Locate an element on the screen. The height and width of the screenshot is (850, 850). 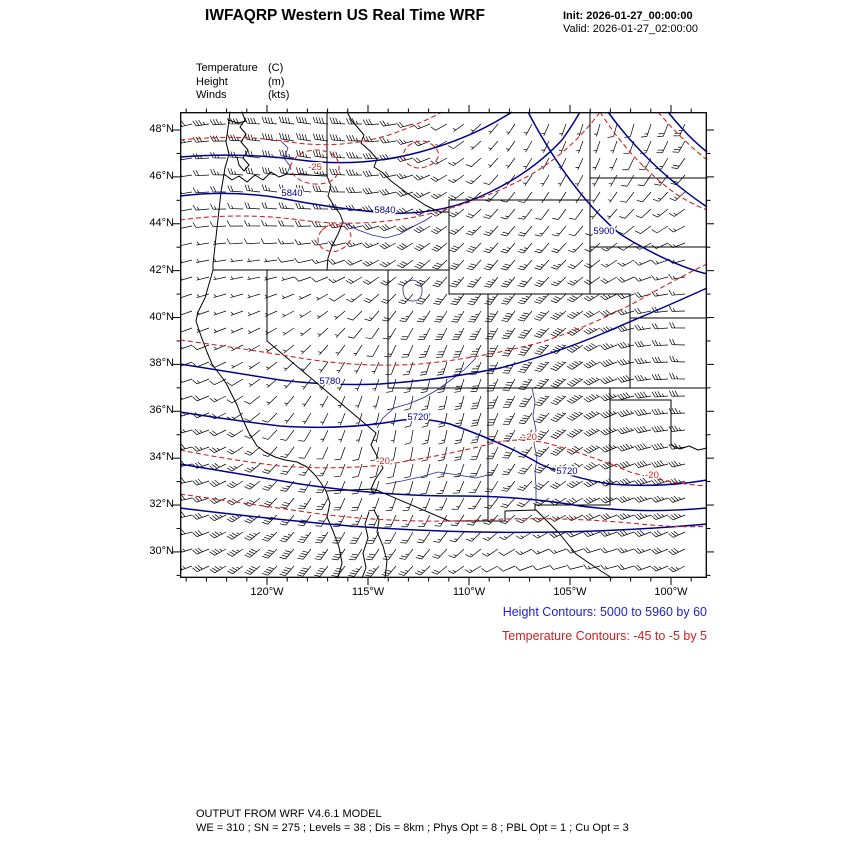
height-contour-label: 5720 is located at coordinates (417, 417).